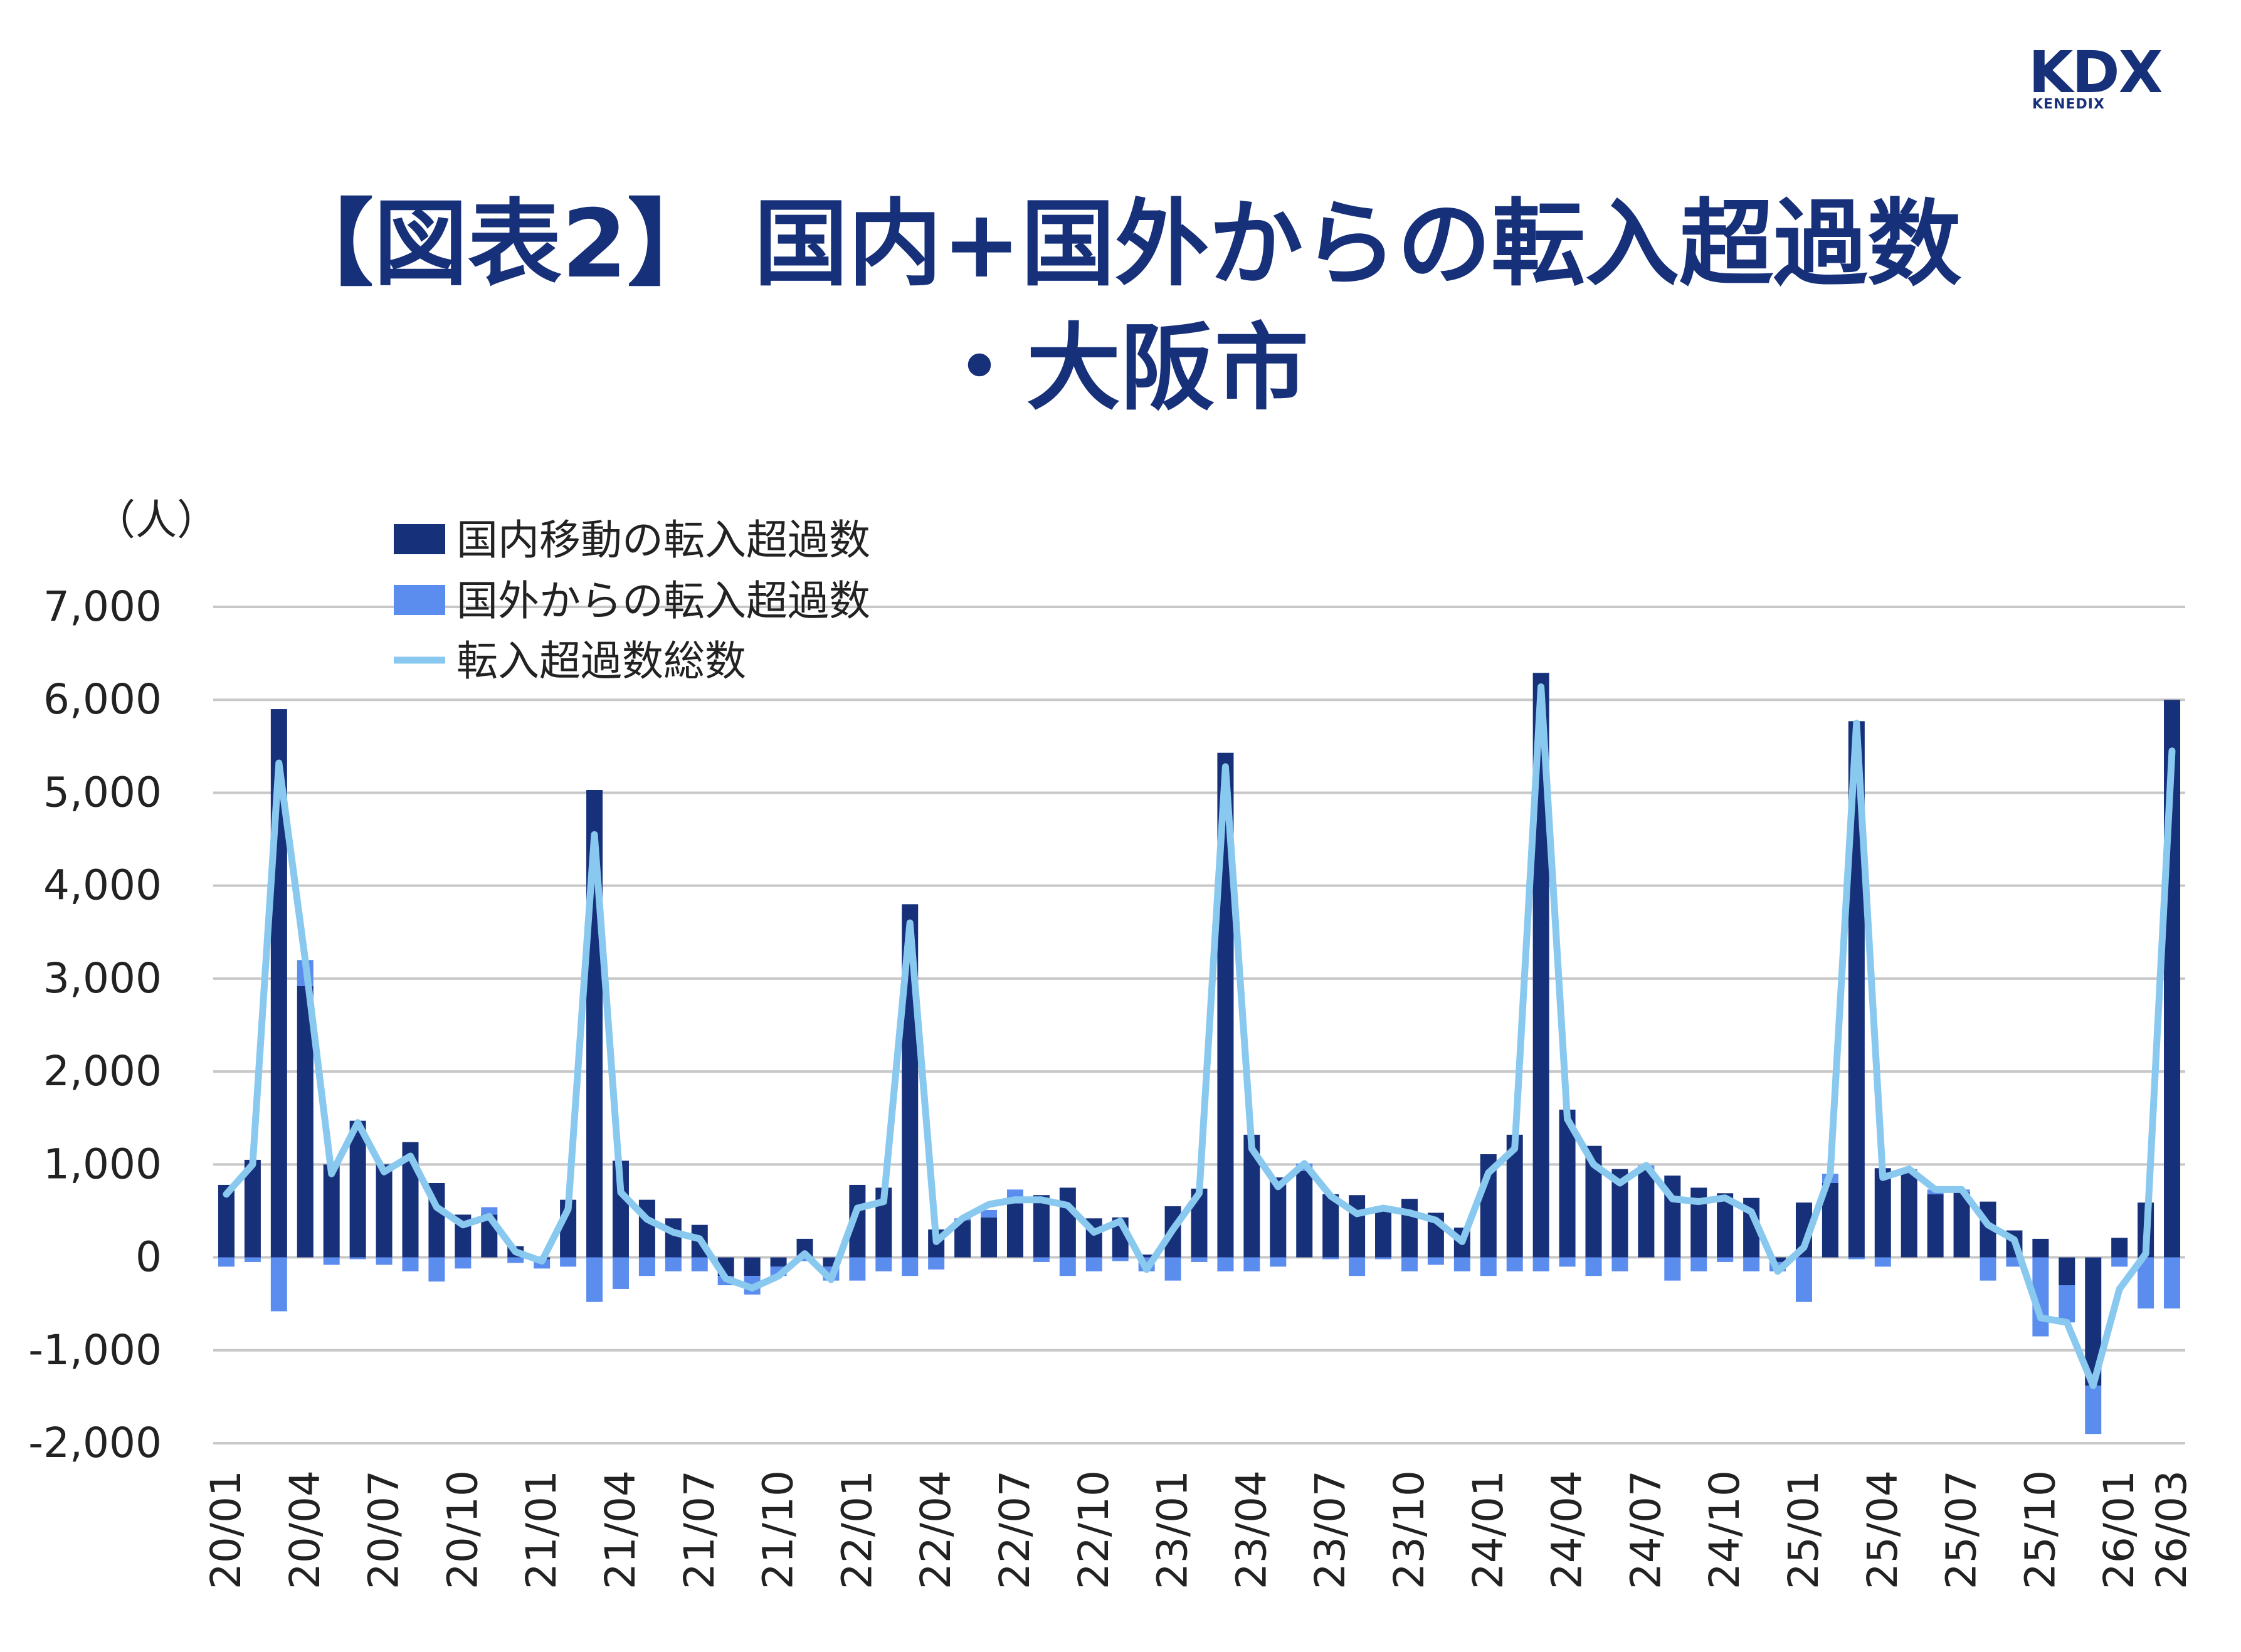  I want to click on x-tick-label: 26/01, so click(2119, 1529).